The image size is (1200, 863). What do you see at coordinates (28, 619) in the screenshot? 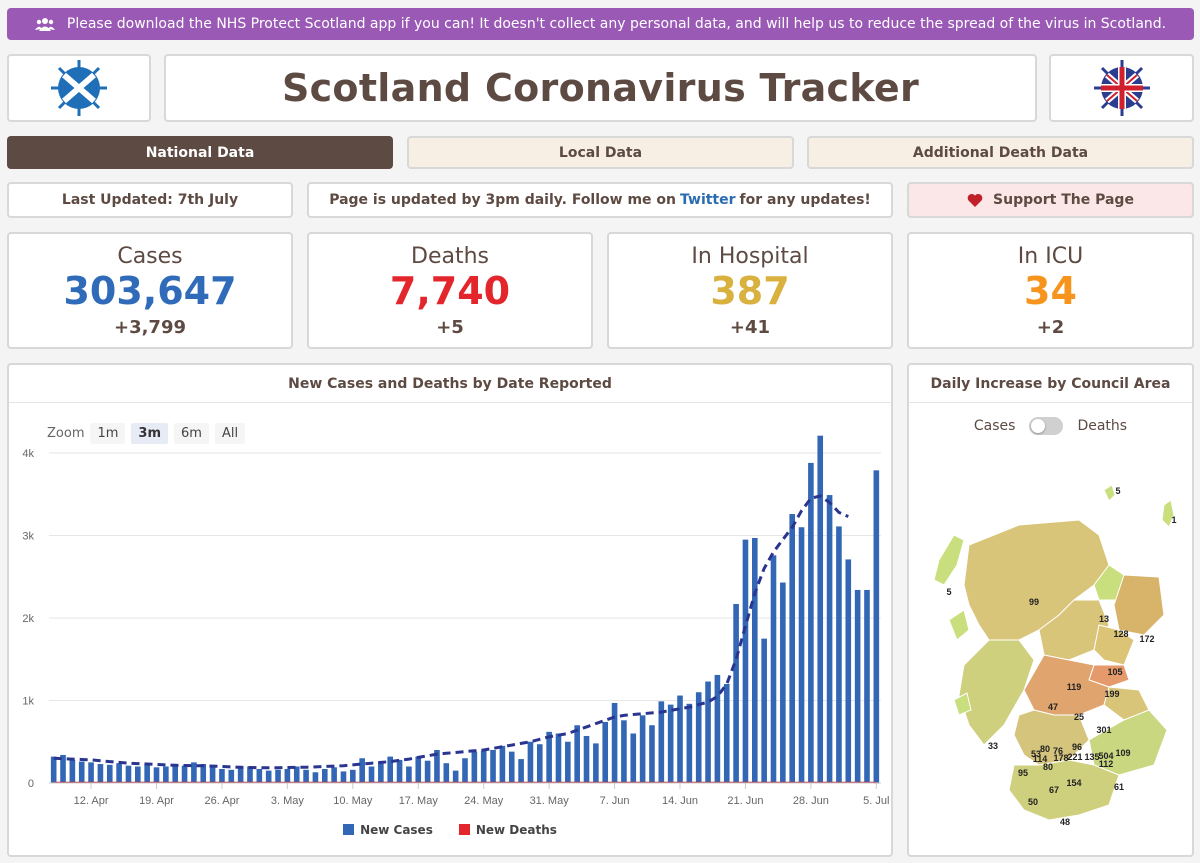
I see `y-tick-label: 2k` at bounding box center [28, 619].